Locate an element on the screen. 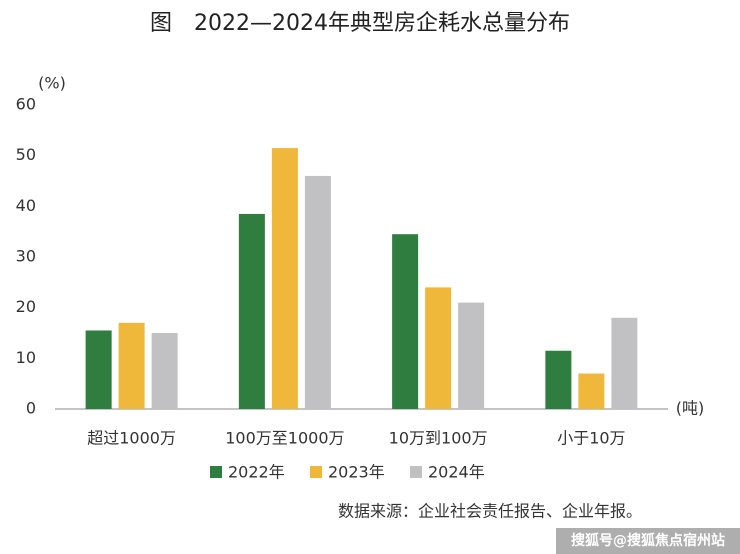 Image resolution: width=740 pixels, height=554 pixels. legend-label: 2024年 is located at coordinates (456, 472).